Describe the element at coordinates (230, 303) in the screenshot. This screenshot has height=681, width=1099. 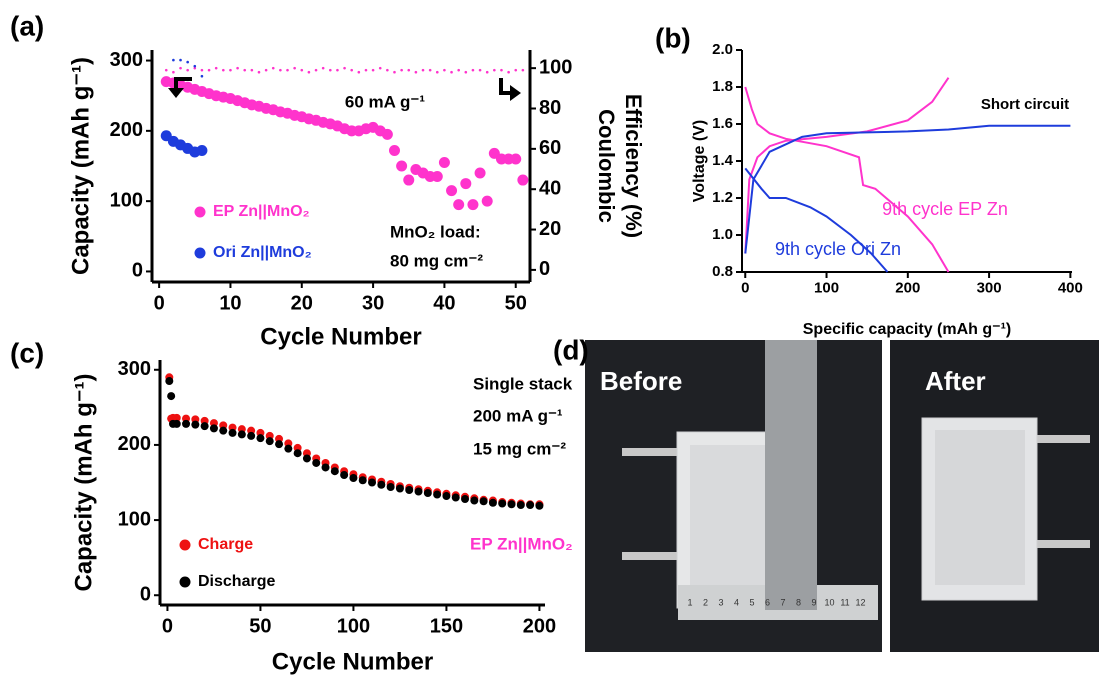
I see `x-tick-label: 10` at that location.